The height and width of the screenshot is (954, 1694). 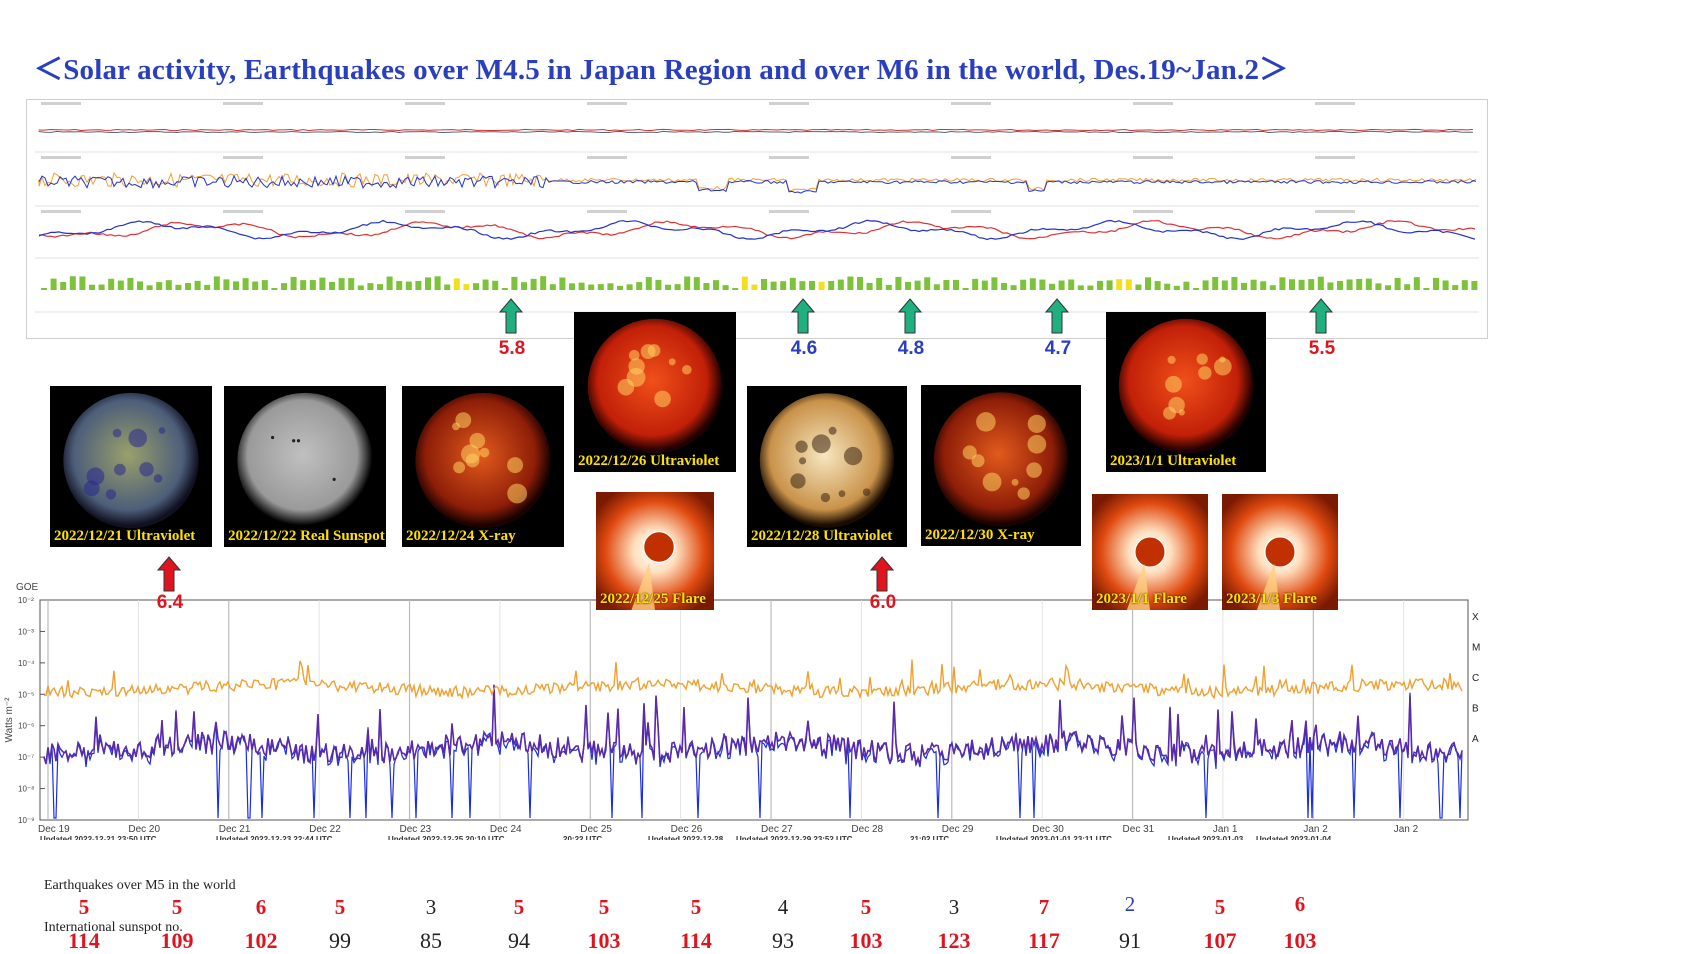 I want to click on y-tick-label: 10⁻⁹, so click(x=26, y=820).